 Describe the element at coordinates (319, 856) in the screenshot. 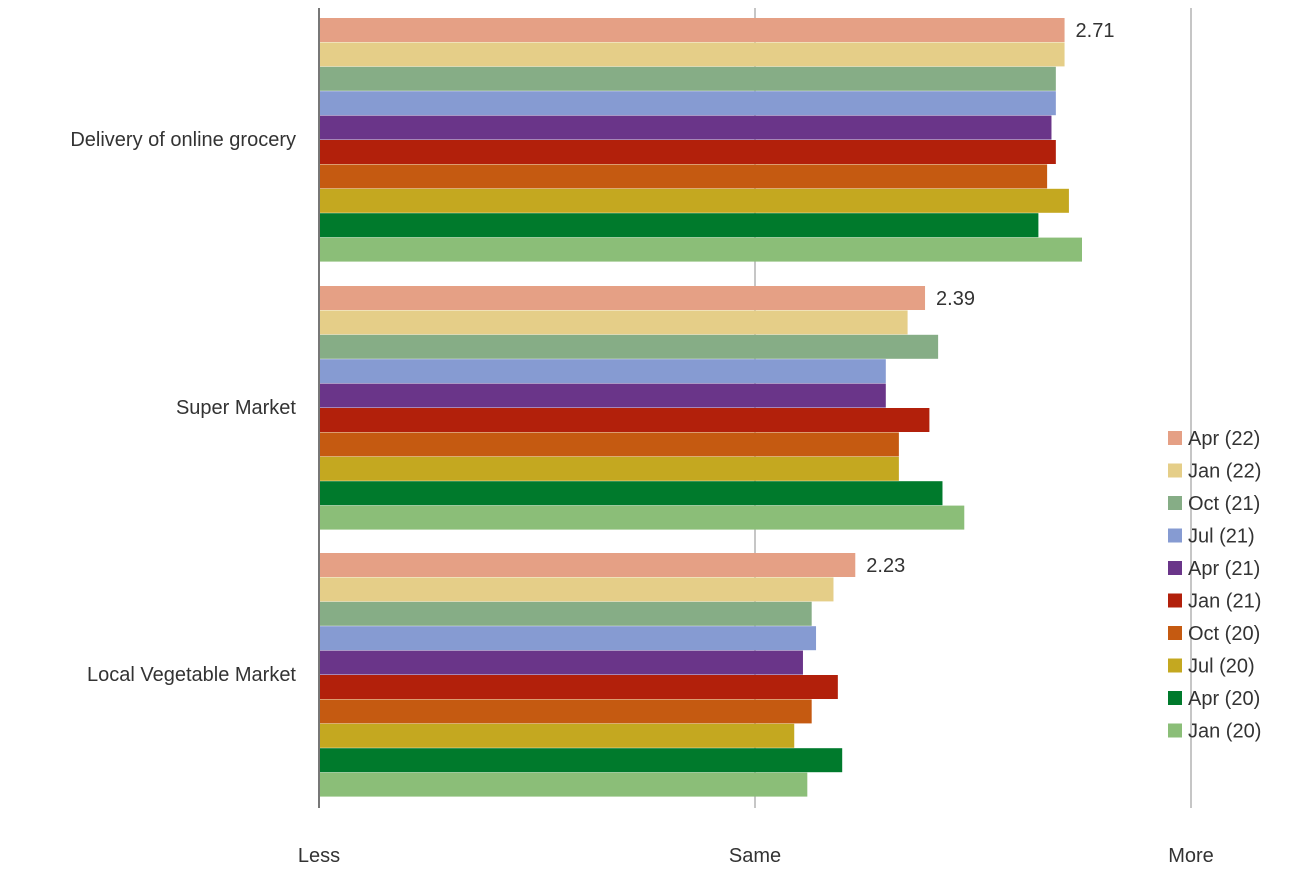

I see `x-tick-label: Less` at that location.